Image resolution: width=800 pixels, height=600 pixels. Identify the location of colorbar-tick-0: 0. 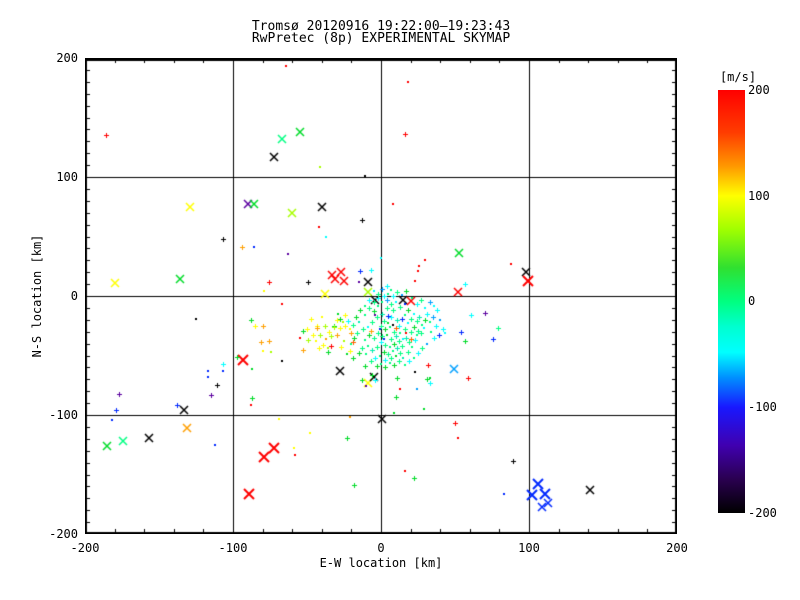
(752, 301).